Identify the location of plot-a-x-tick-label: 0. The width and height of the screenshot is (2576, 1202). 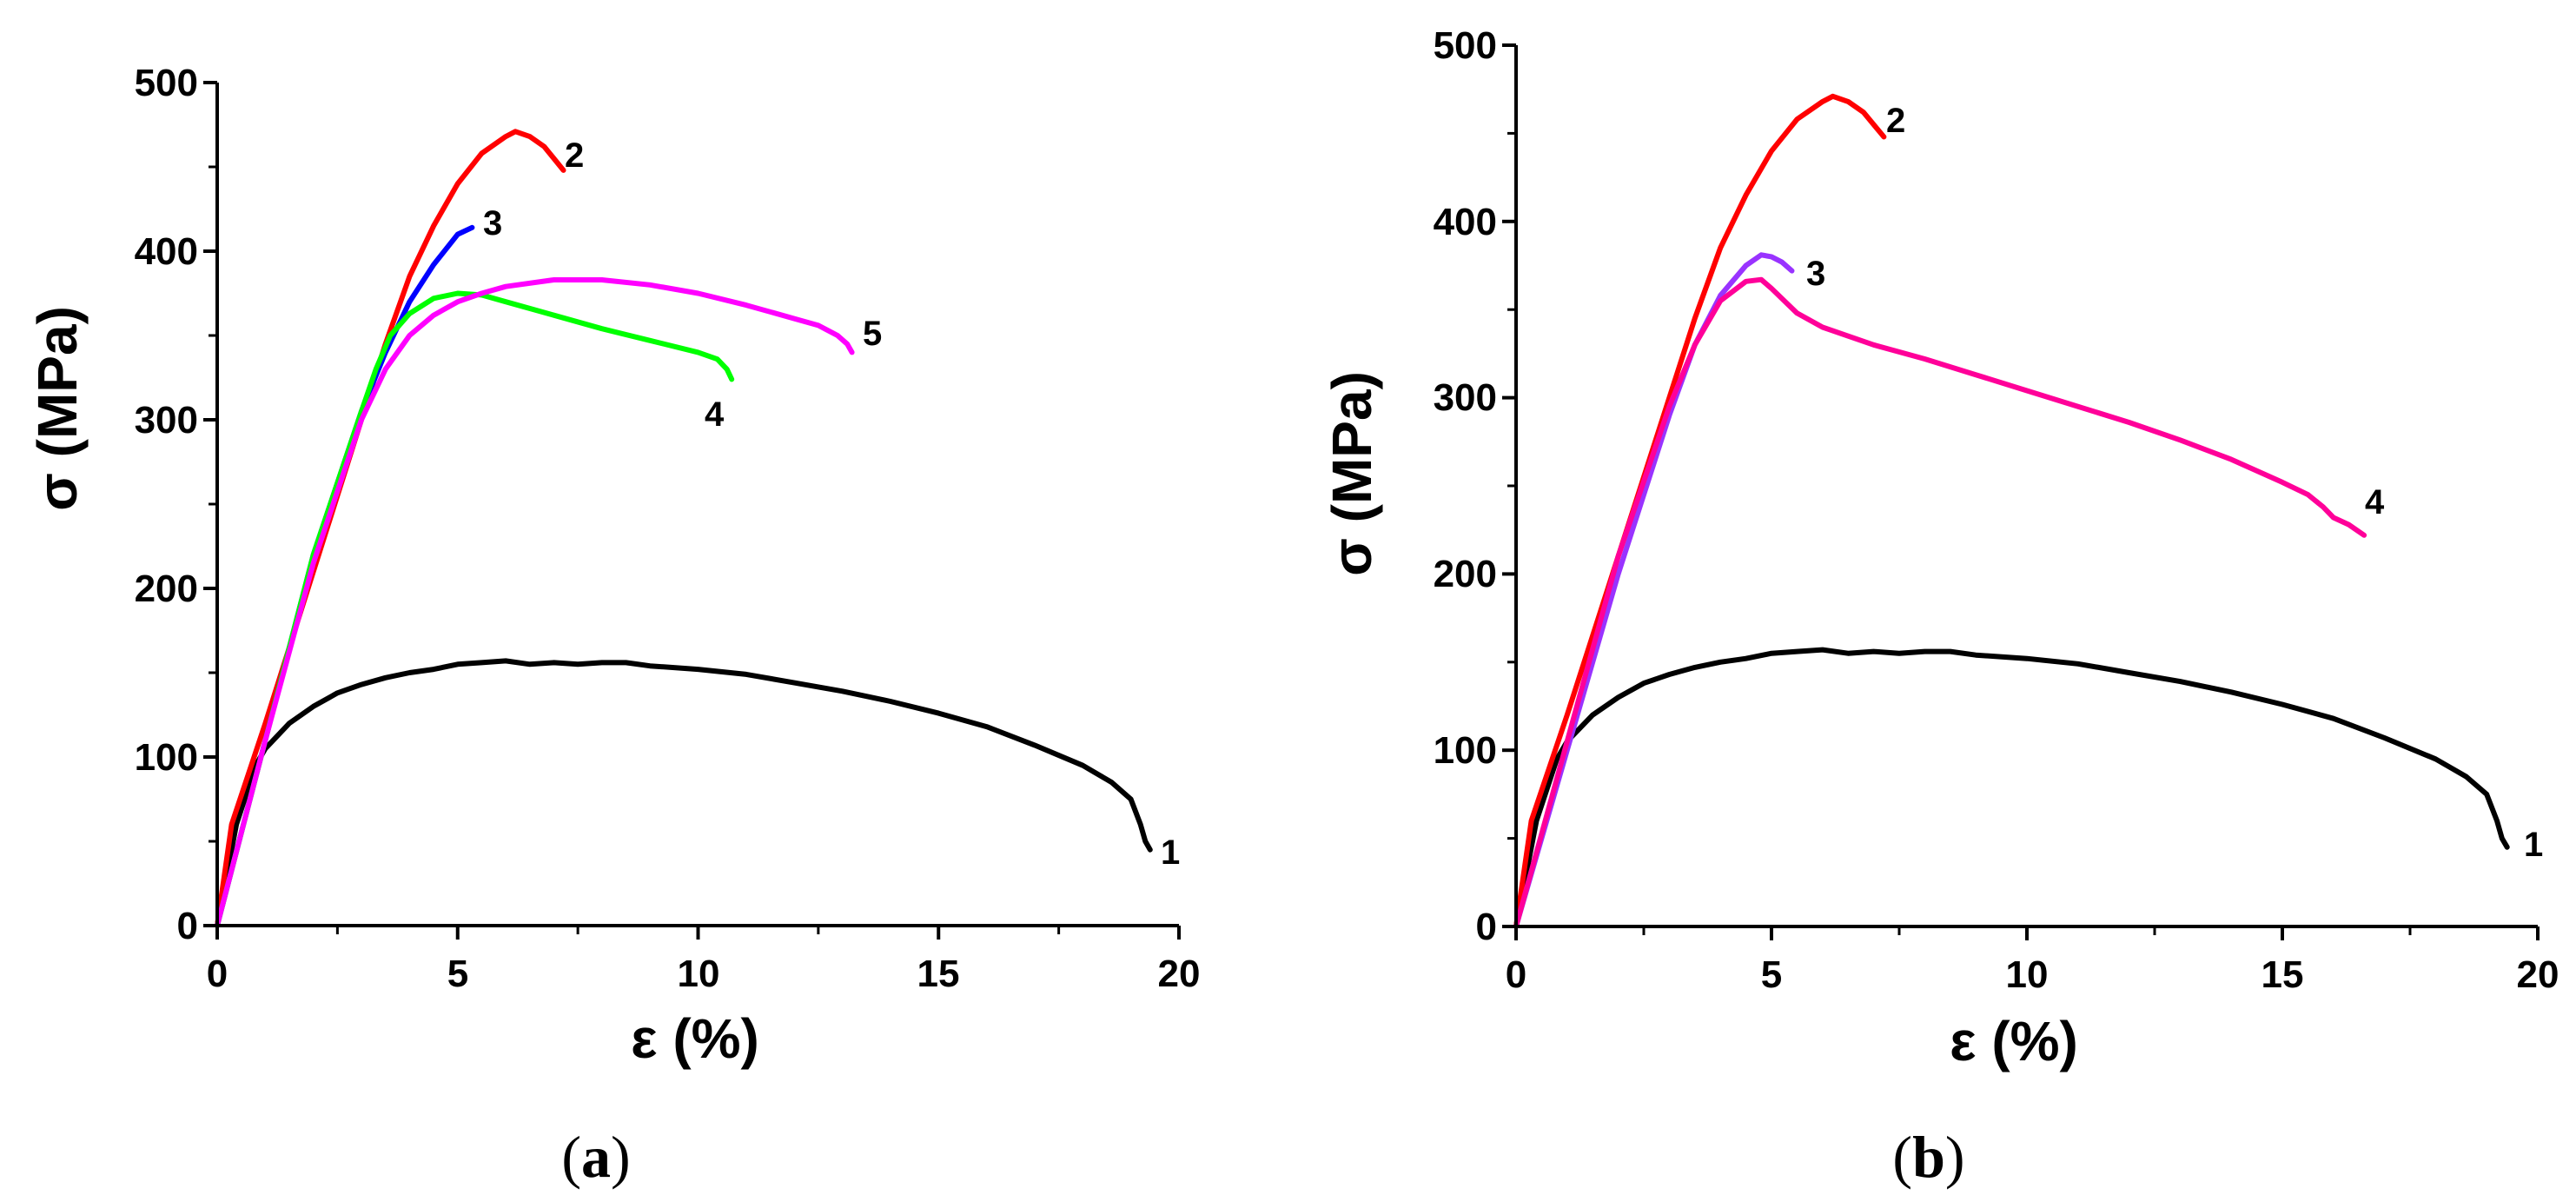
(217, 974).